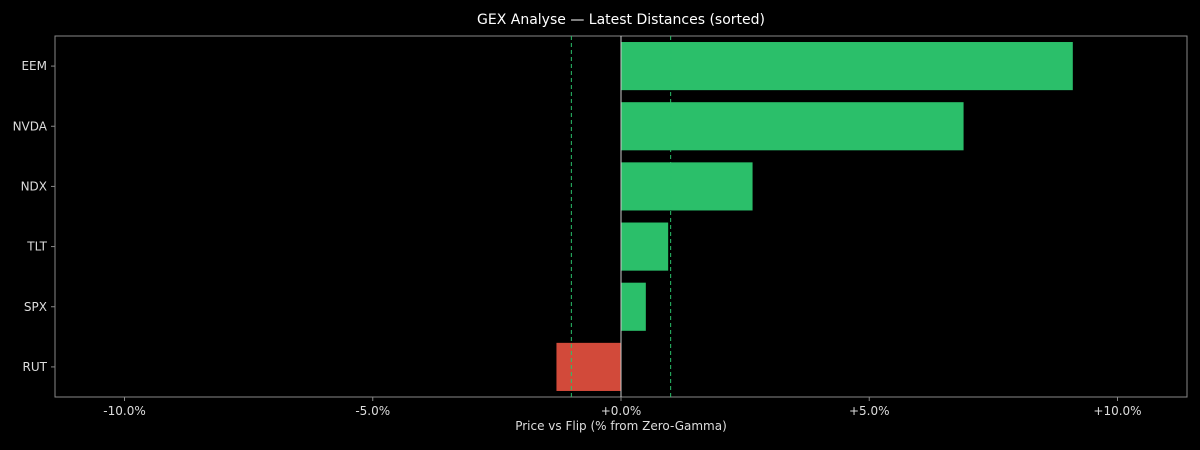 This screenshot has height=450, width=1200. What do you see at coordinates (30, 126) in the screenshot?
I see `y-tick-label-nvda: NVDA` at bounding box center [30, 126].